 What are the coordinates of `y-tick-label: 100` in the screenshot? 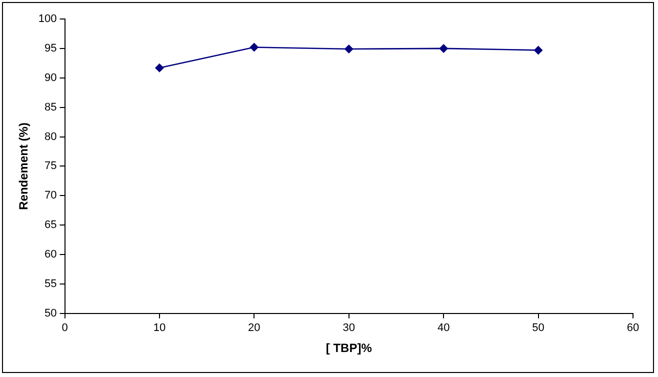 It's located at (47, 19).